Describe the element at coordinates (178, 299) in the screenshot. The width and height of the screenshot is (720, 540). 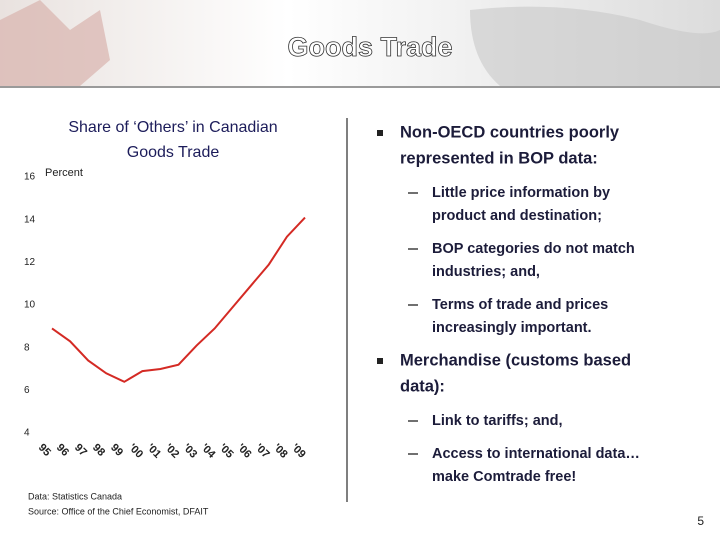
I see `data-line` at that location.